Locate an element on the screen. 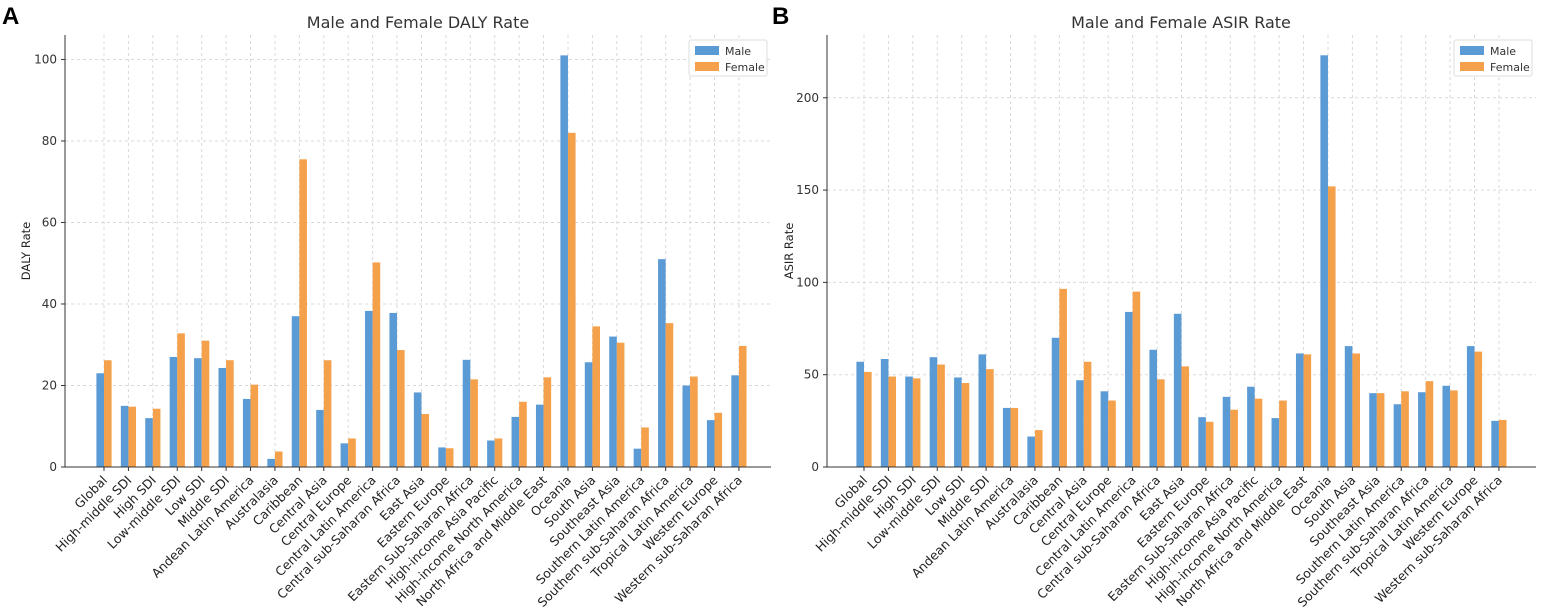 The height and width of the screenshot is (615, 1544). bar-male-south-asia is located at coordinates (588, 414).